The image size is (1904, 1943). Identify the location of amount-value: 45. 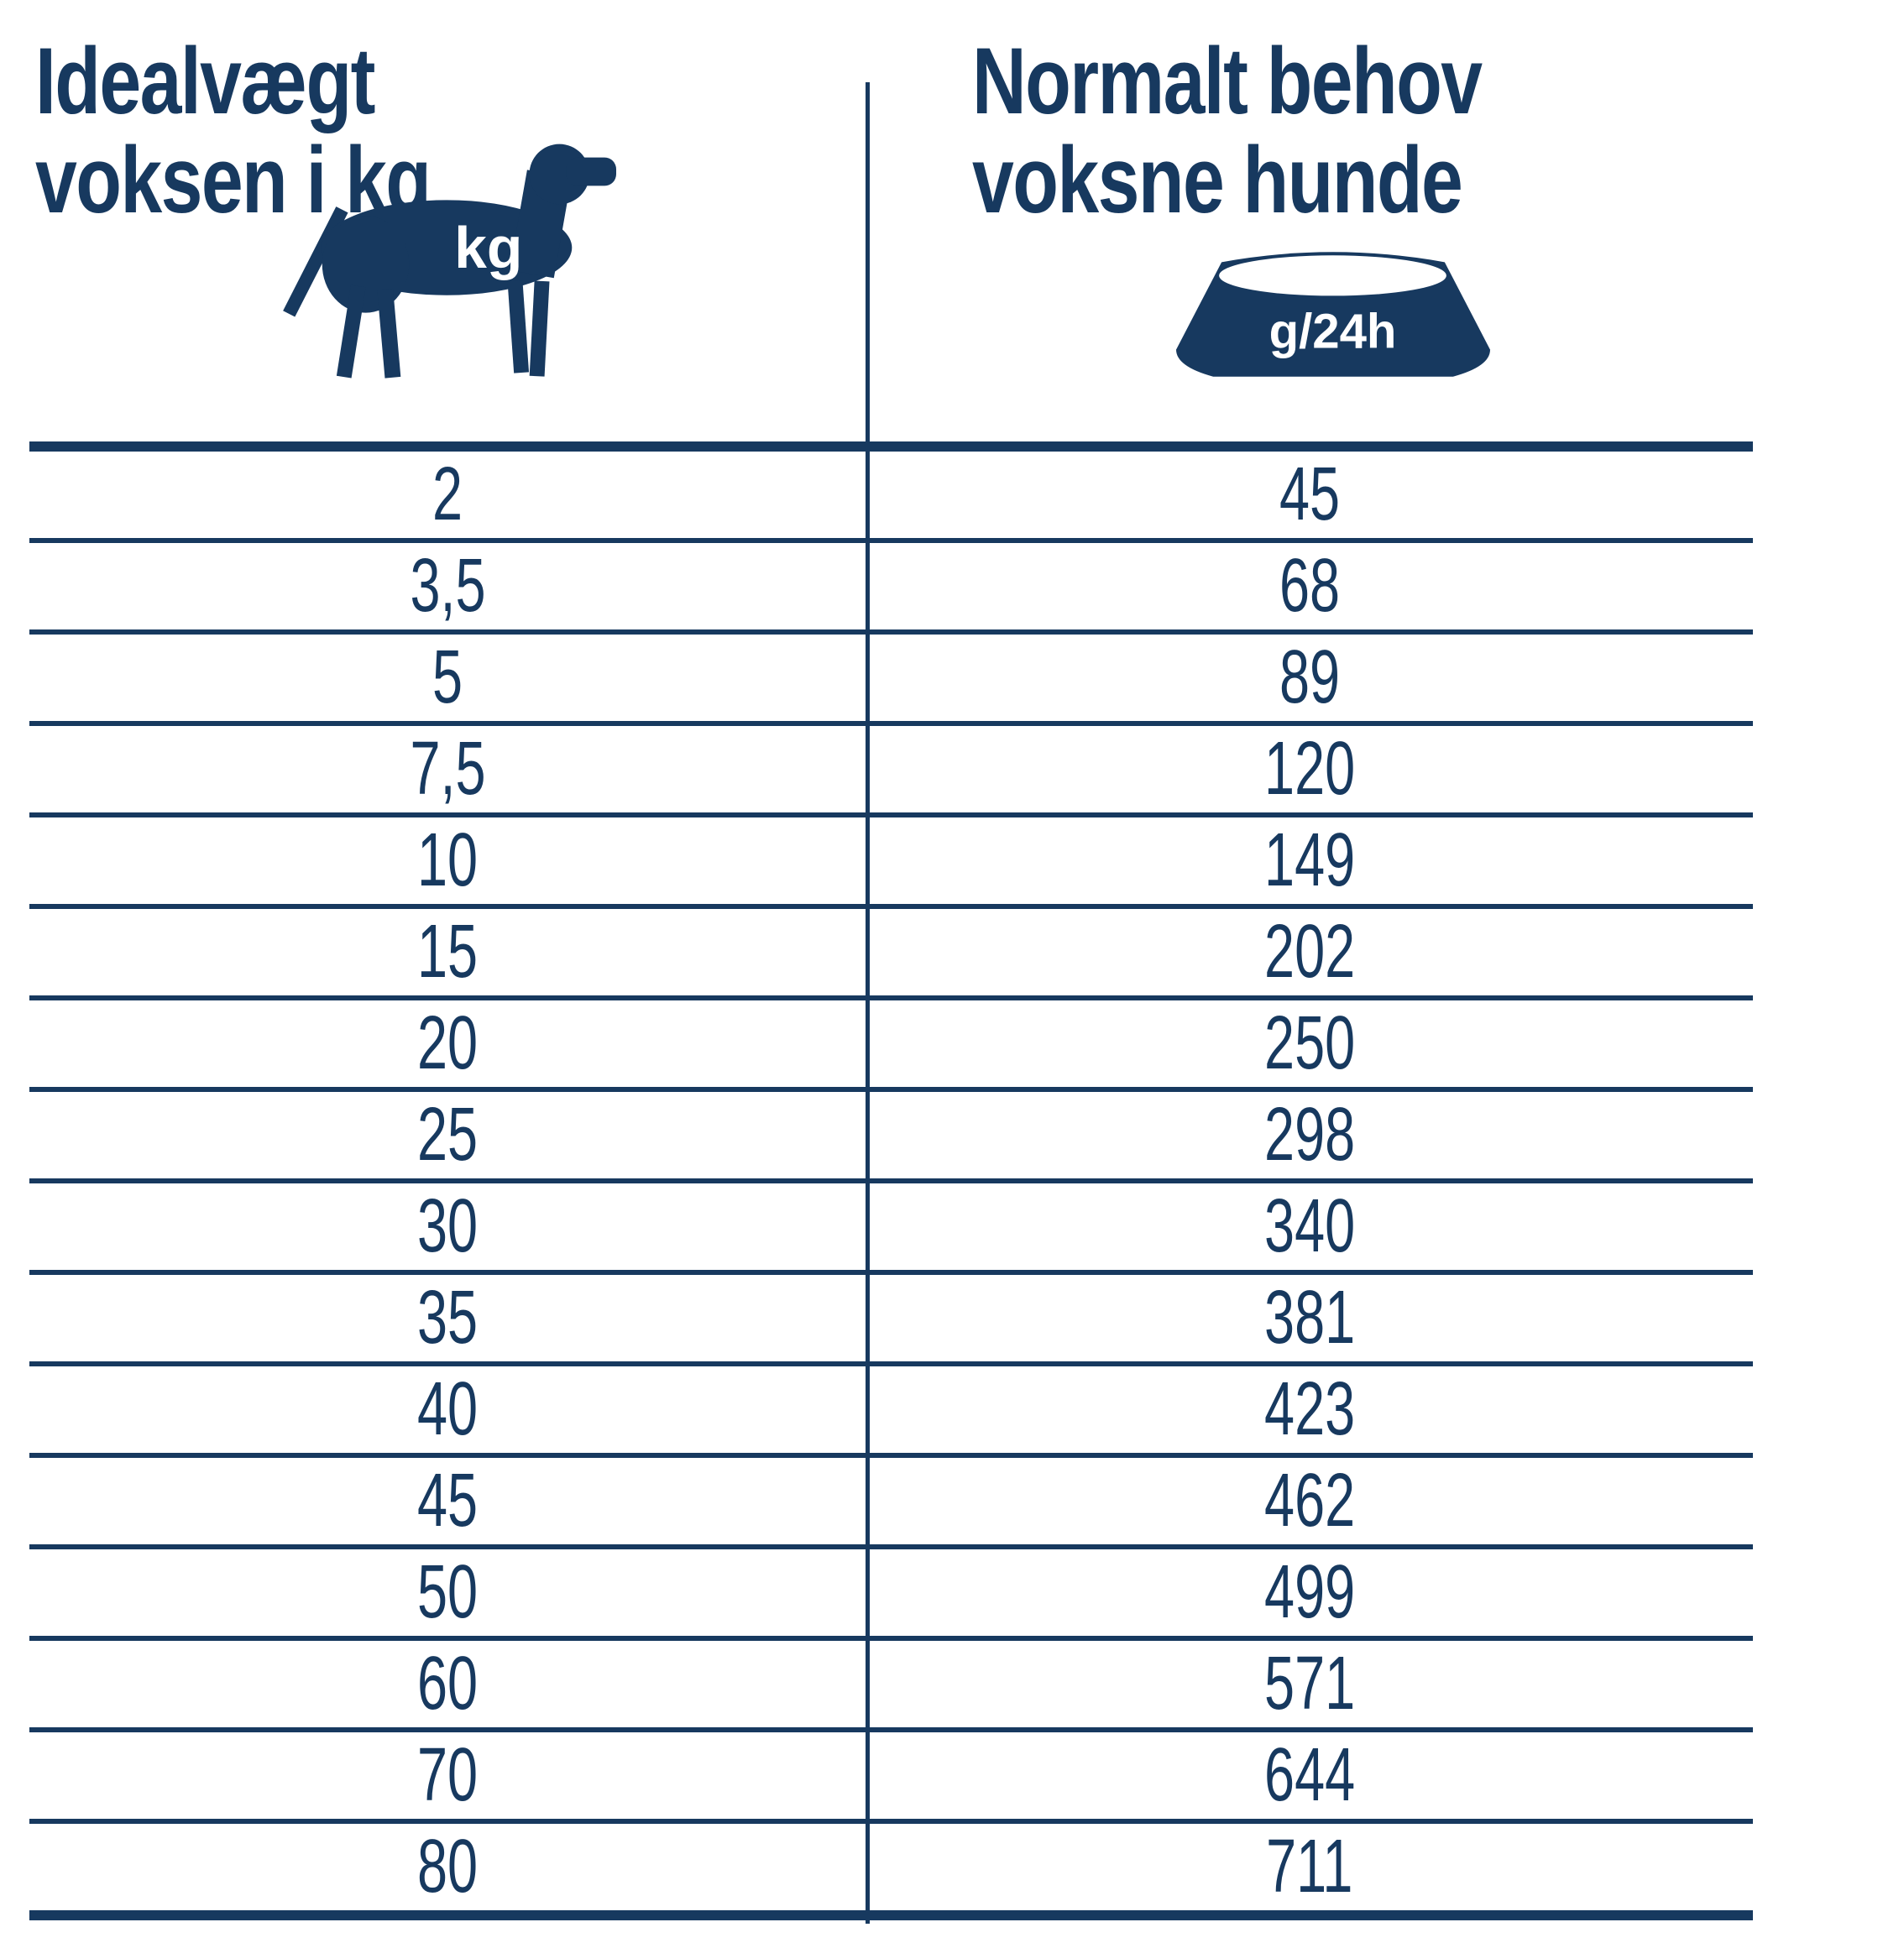
(1310, 494).